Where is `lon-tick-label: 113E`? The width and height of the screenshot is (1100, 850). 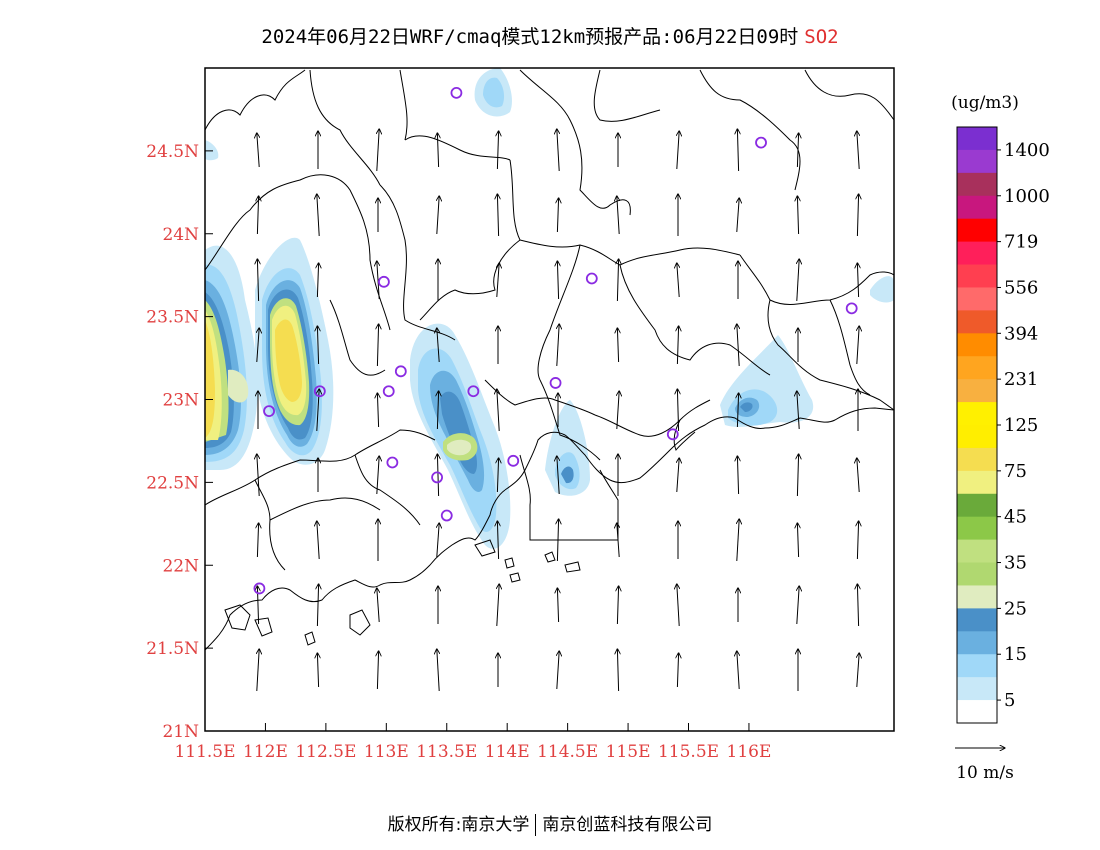 lon-tick-label: 113E is located at coordinates (386, 752).